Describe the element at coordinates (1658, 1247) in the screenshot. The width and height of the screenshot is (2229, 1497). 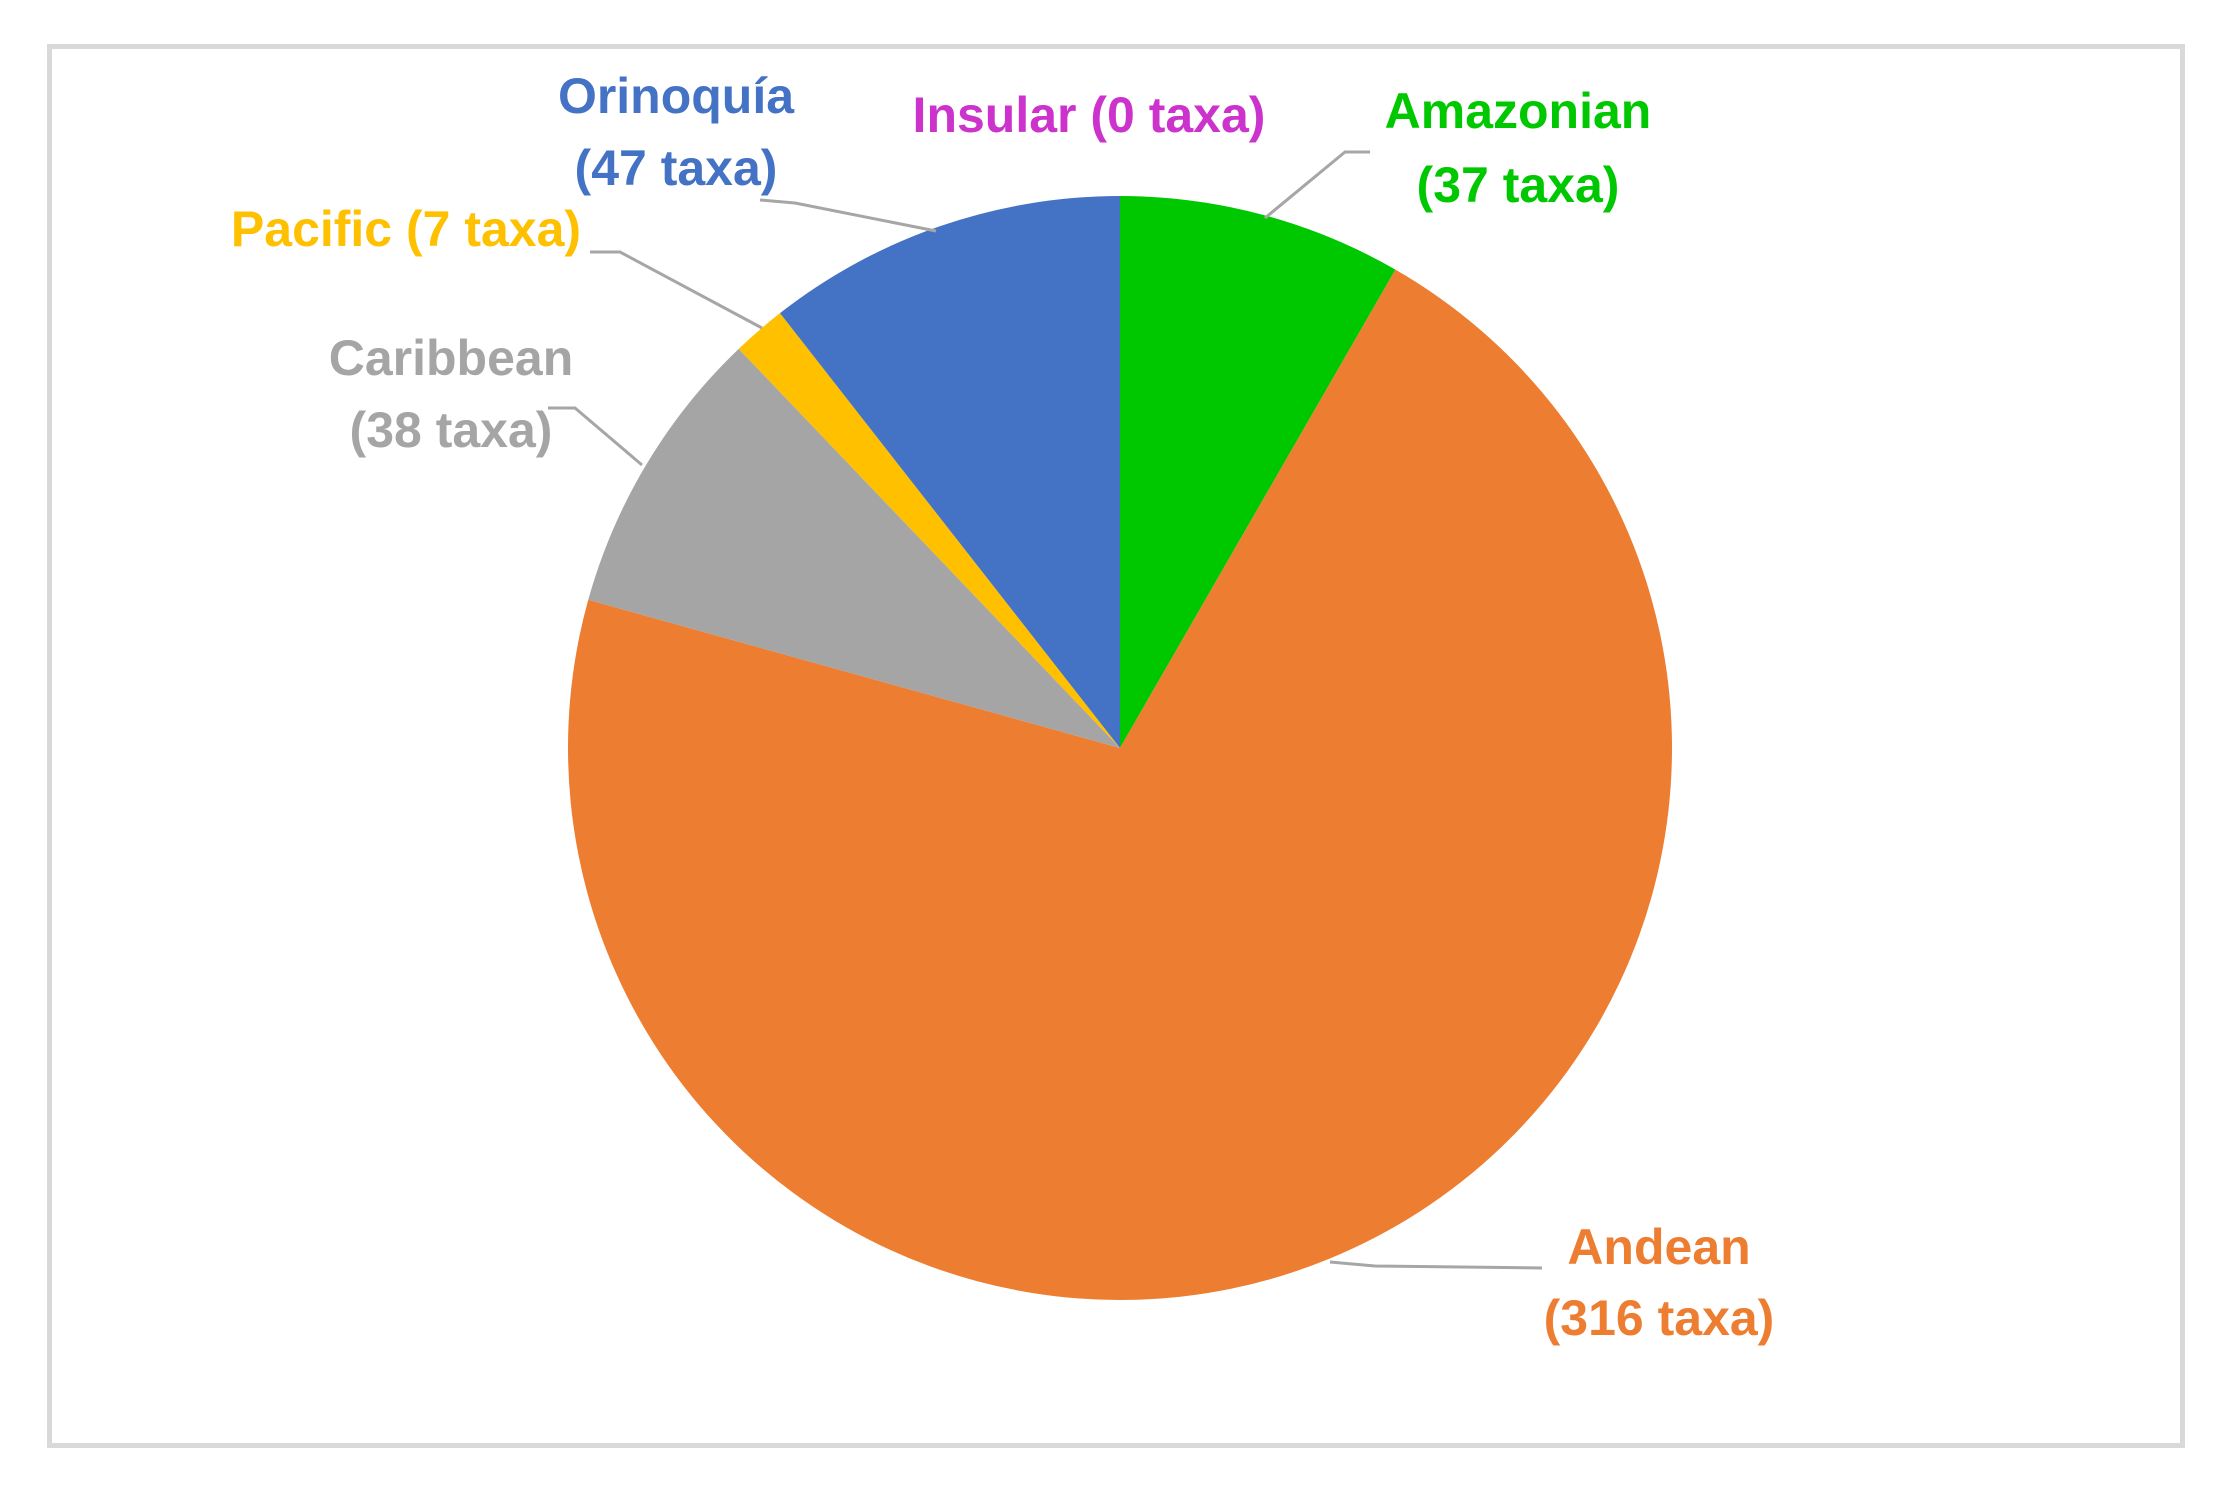
I see `slice-label-name-andean: Andean` at that location.